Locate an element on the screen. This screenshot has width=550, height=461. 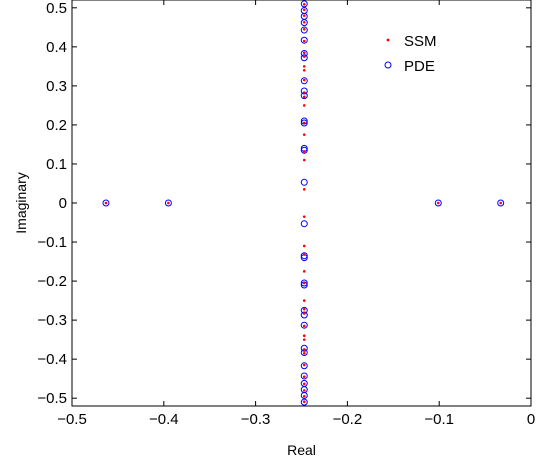
y-tick-label: 0.3 is located at coordinates (56, 86).